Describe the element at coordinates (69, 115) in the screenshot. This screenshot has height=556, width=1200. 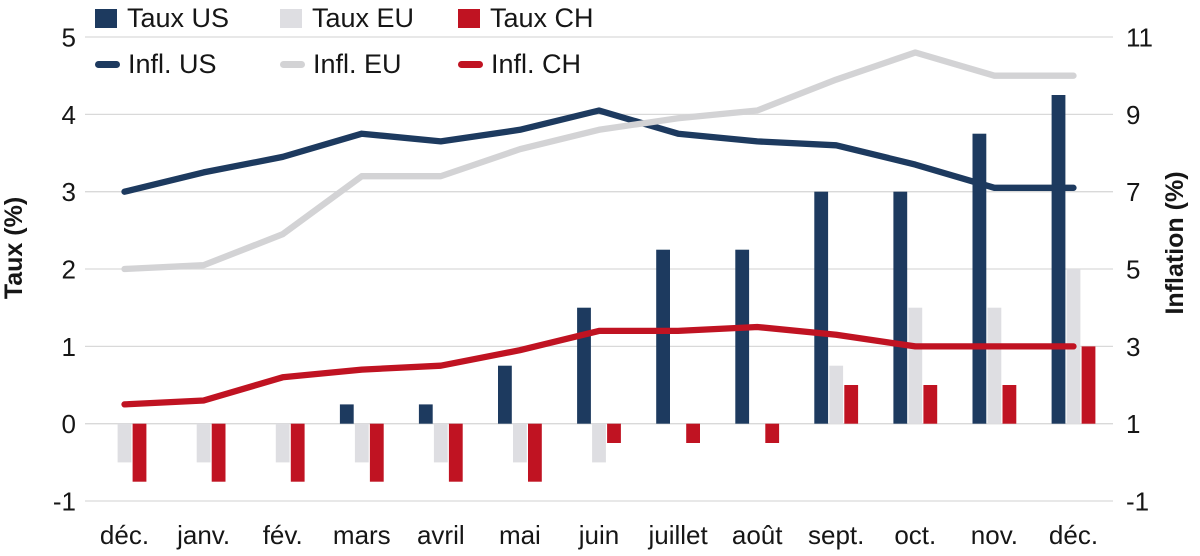
I see `left-tick-label: 4` at that location.